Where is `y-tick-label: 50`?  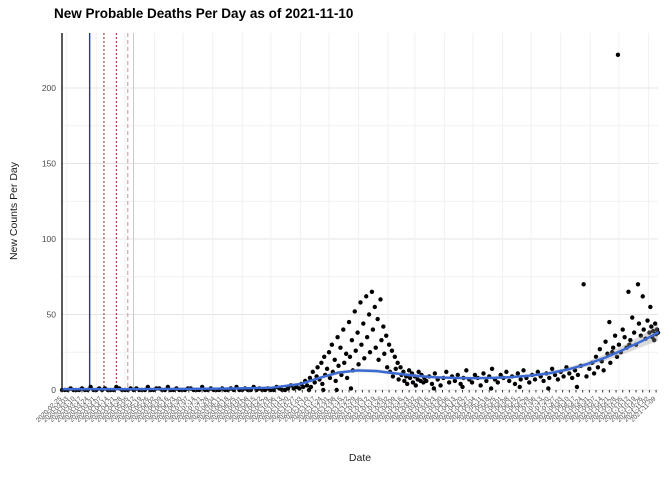
y-tick-label: 50 is located at coordinates (52, 315).